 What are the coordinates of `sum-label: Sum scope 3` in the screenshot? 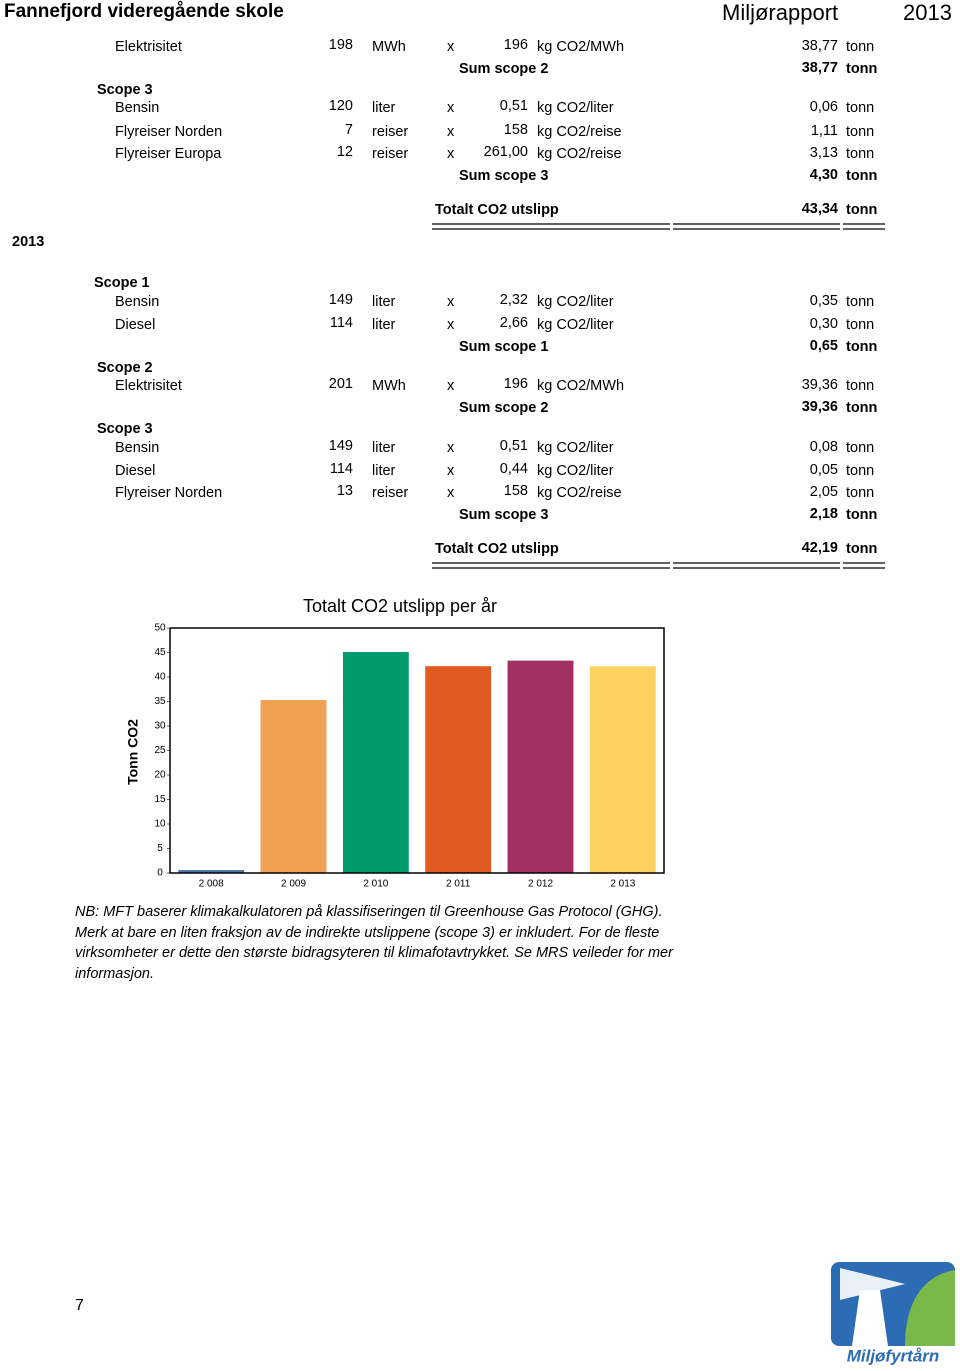 It's located at (503, 515).